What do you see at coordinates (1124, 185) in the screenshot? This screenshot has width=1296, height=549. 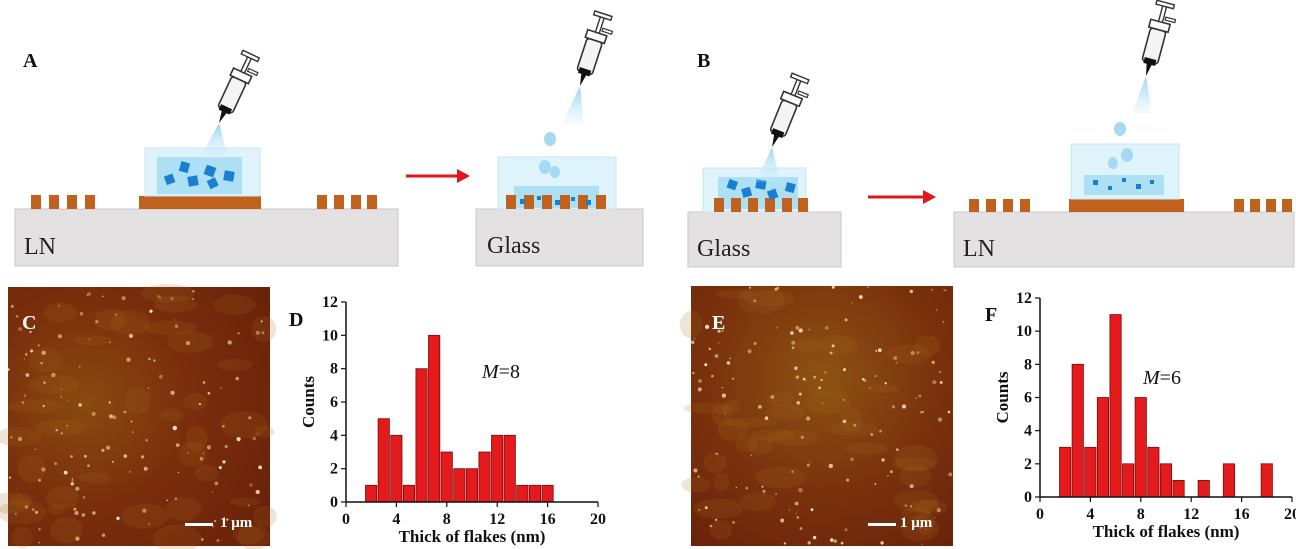 I see `solution-drop` at bounding box center [1124, 185].